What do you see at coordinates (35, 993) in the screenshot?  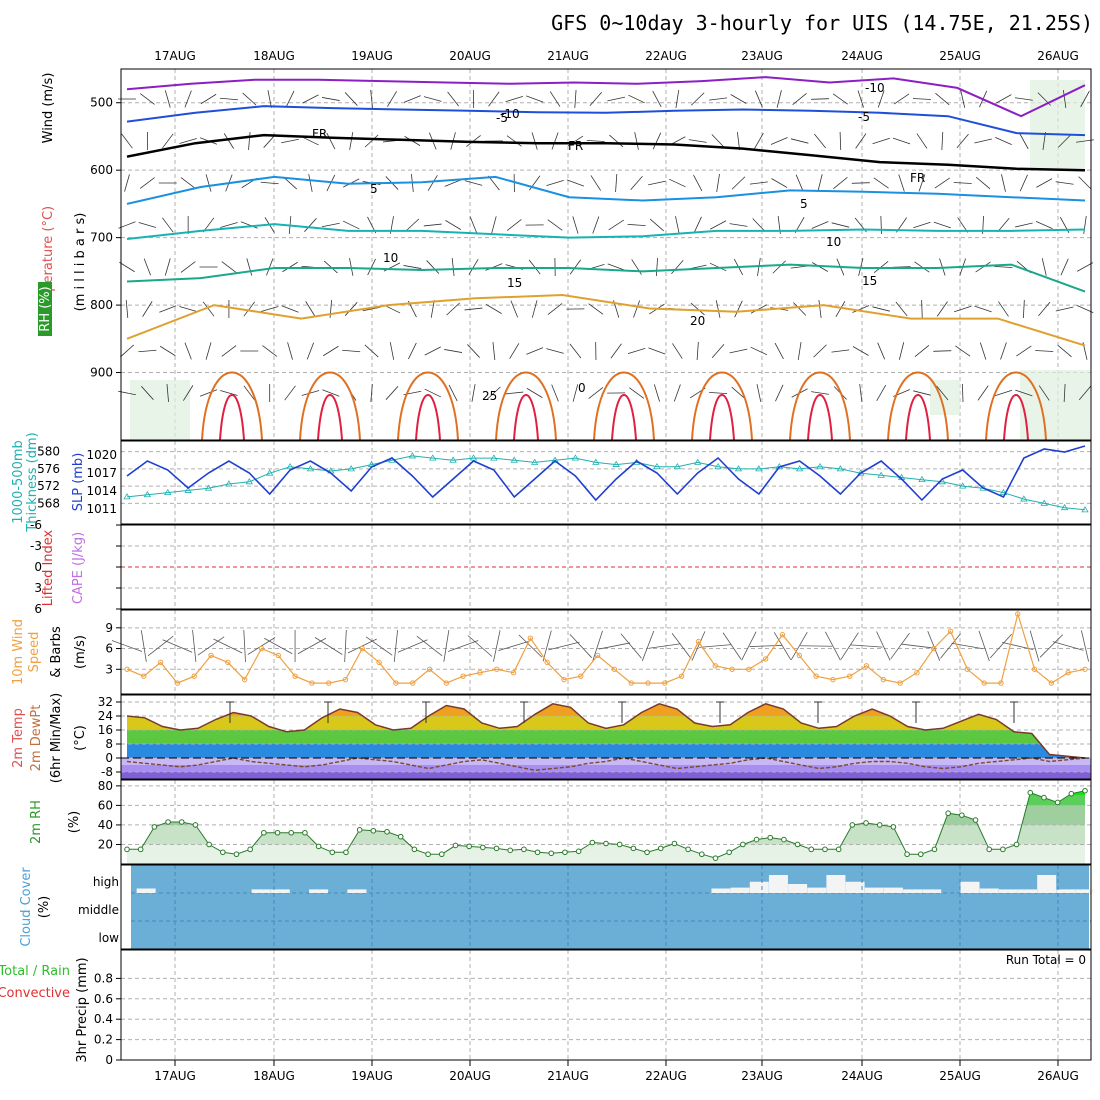 I see `ylabel-convective: Convective` at bounding box center [35, 993].